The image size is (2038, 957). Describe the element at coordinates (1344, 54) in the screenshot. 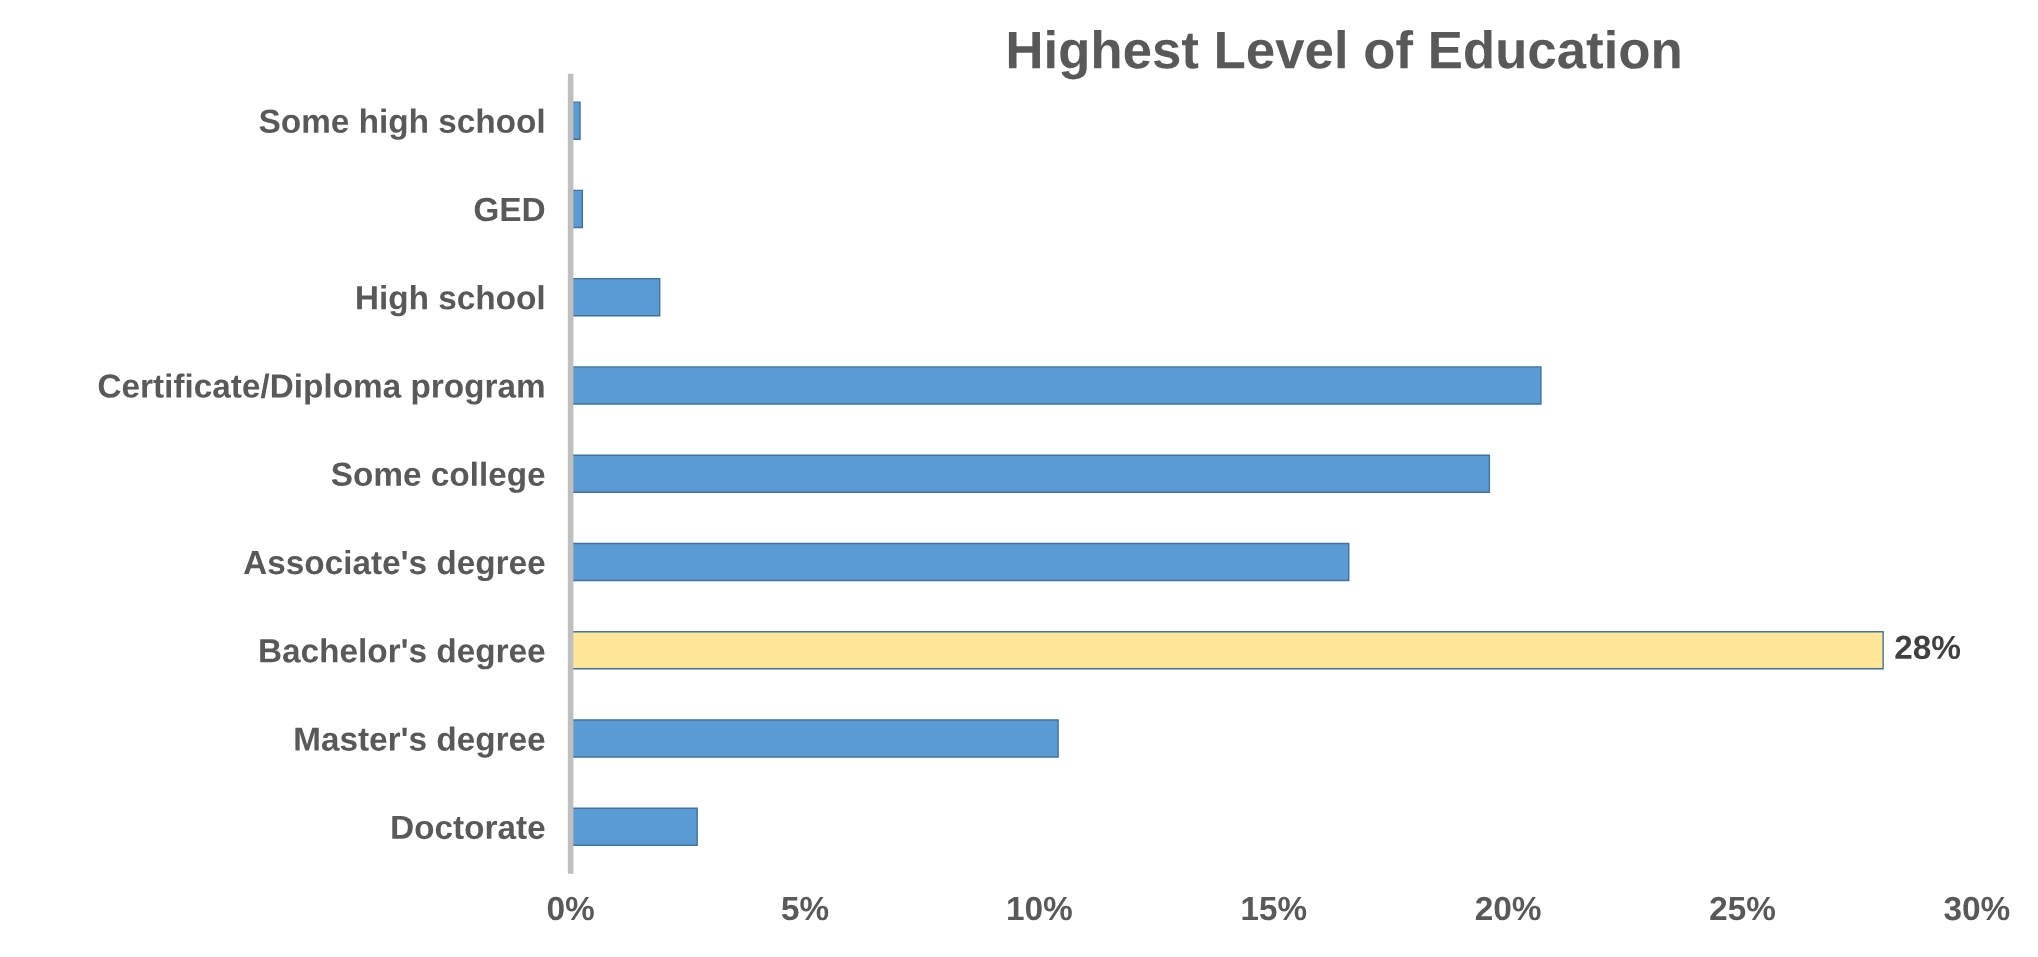

I see `chart-title: Highest Level of Education` at that location.